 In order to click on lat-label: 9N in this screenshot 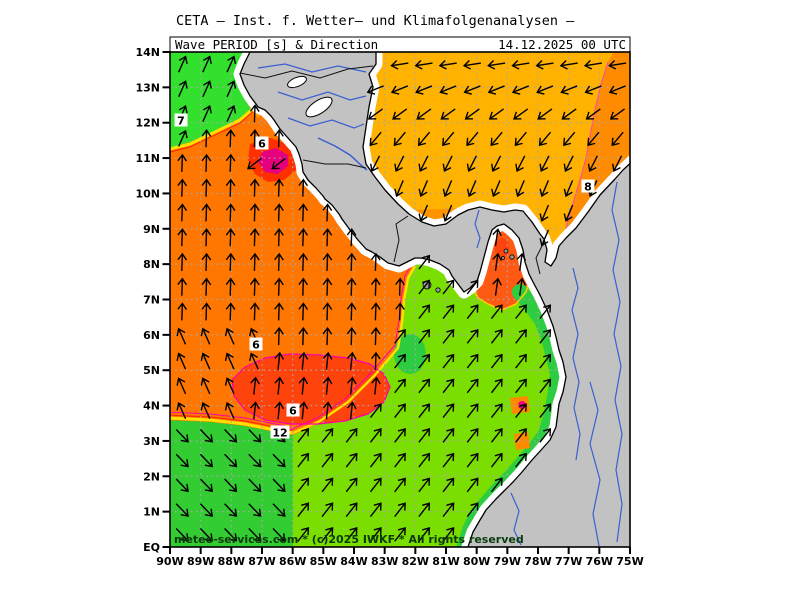, I will do `click(151, 229)`.